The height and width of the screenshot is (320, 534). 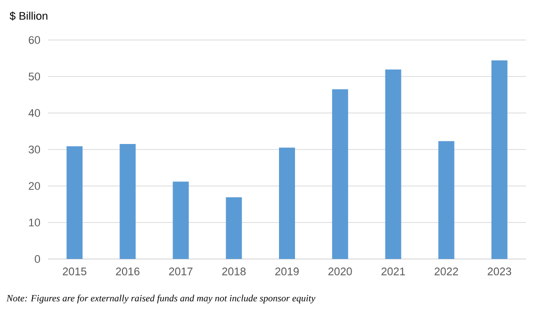 I want to click on x-tick-label: 2021, so click(x=393, y=272).